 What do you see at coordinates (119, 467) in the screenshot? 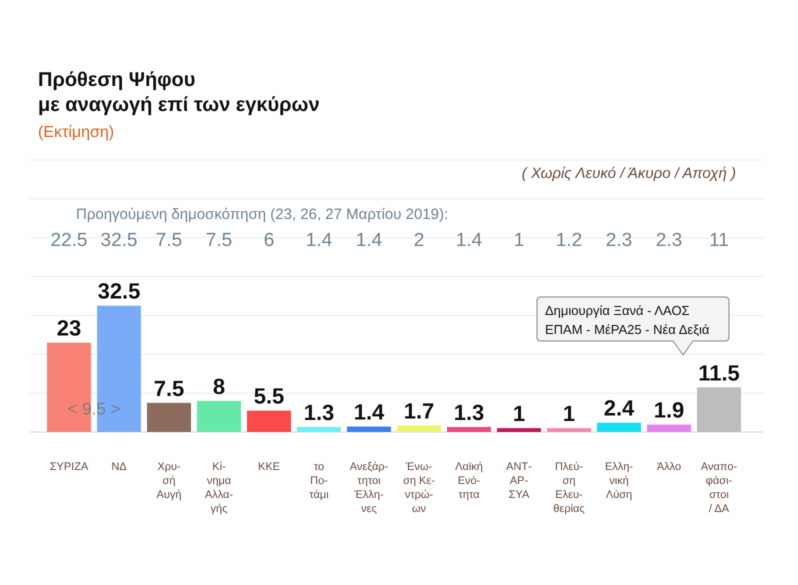
I see `x-tick-label: ΝΔ` at bounding box center [119, 467].